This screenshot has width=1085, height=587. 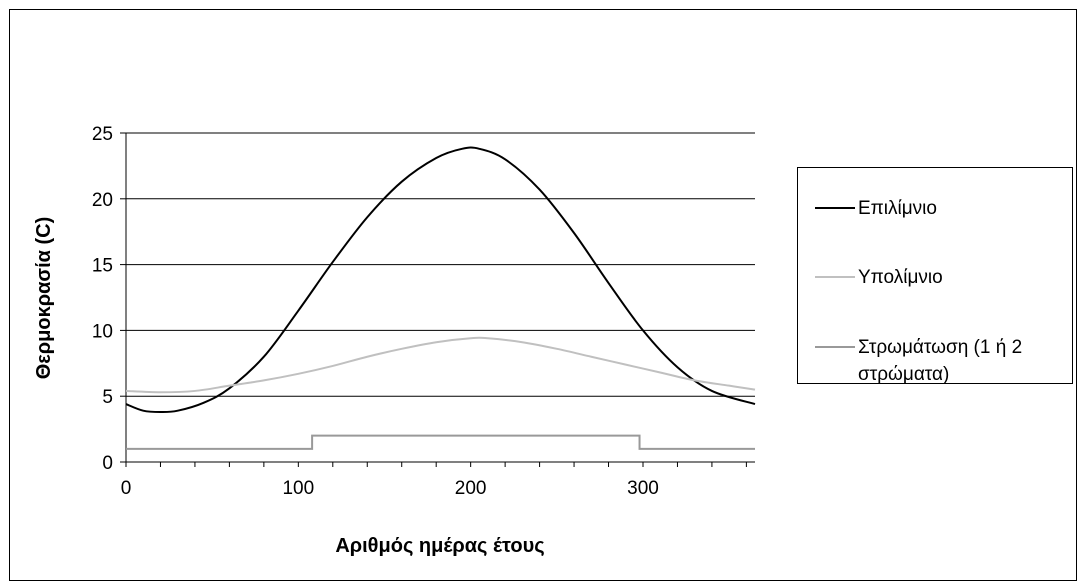 What do you see at coordinates (102, 266) in the screenshot?
I see `y-tick-label: 15` at bounding box center [102, 266].